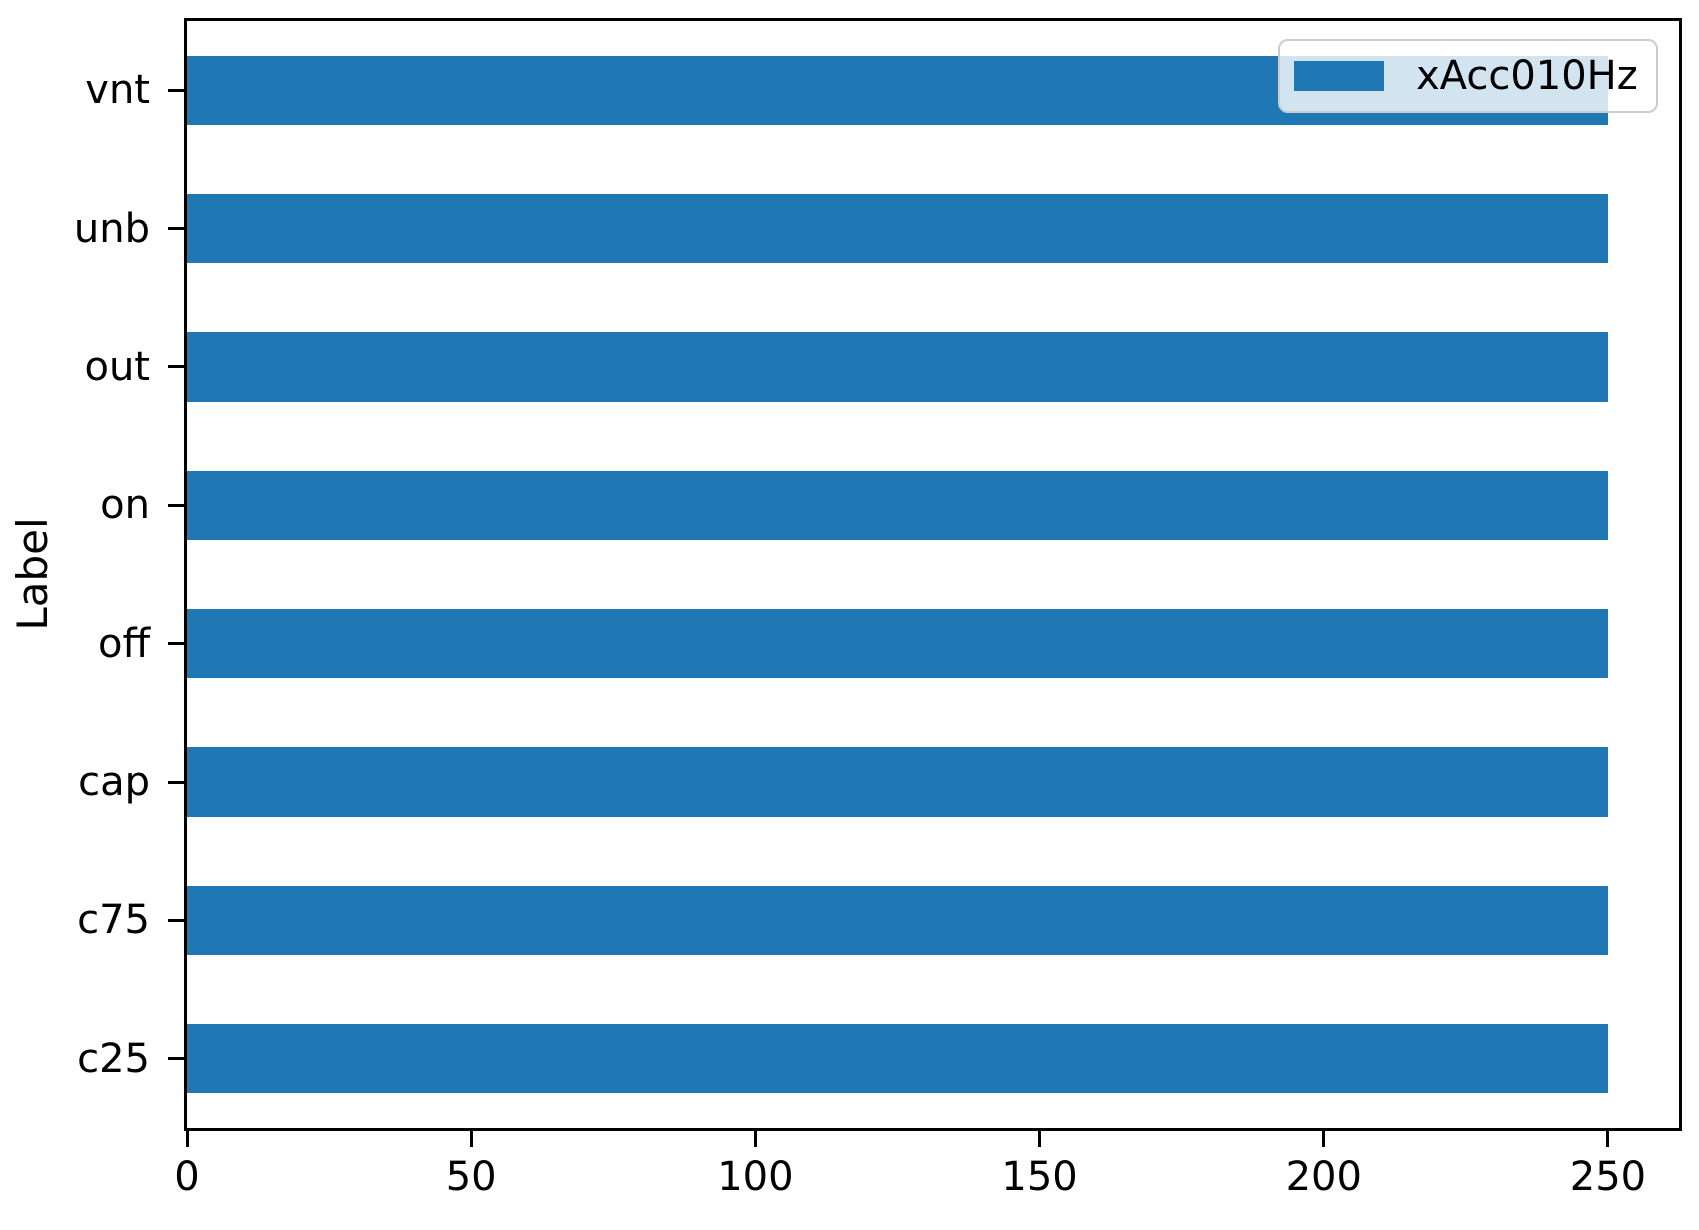 Image resolution: width=1699 pixels, height=1230 pixels. What do you see at coordinates (1527, 76) in the screenshot?
I see `legend-label: xAcc010Hz` at bounding box center [1527, 76].